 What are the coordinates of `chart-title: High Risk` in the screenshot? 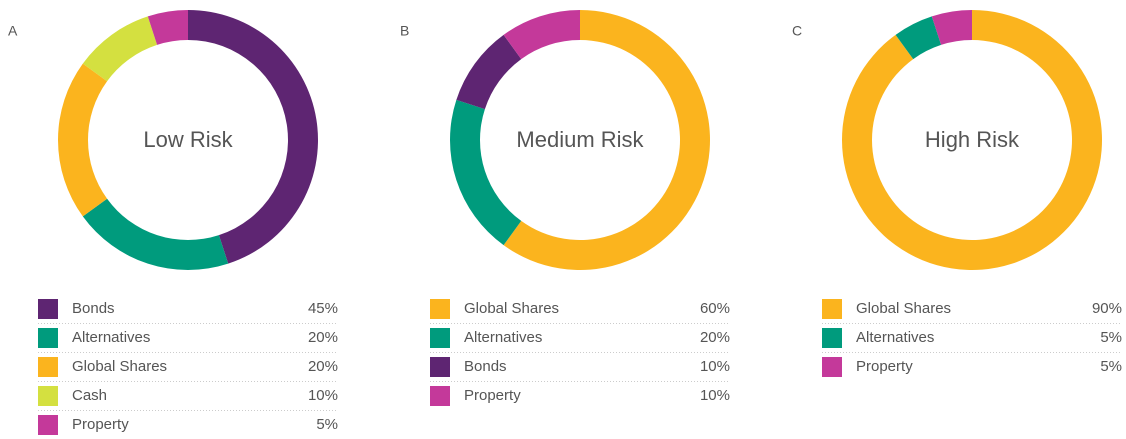 It's located at (972, 139).